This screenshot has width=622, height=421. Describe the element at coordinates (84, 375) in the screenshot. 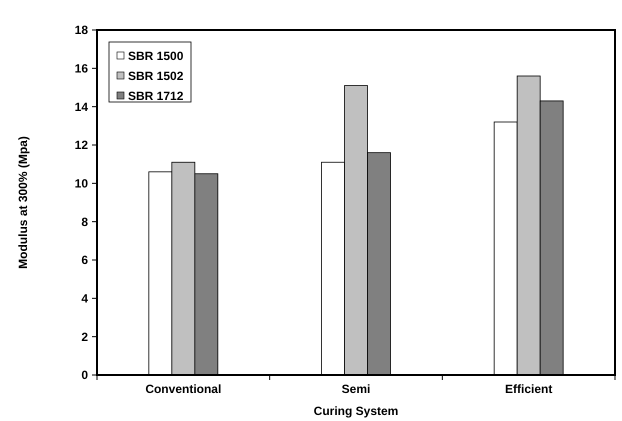

I see `y-tick-label: 0` at that location.